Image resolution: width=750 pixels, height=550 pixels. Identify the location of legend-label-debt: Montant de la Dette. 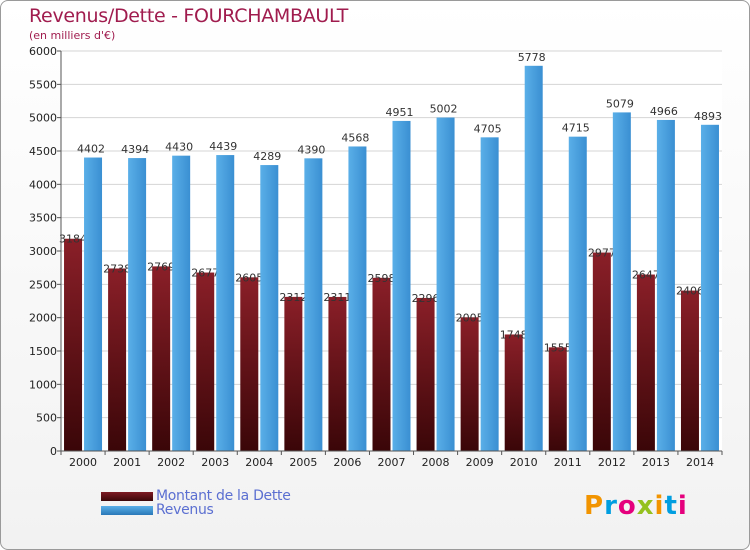
(223, 496).